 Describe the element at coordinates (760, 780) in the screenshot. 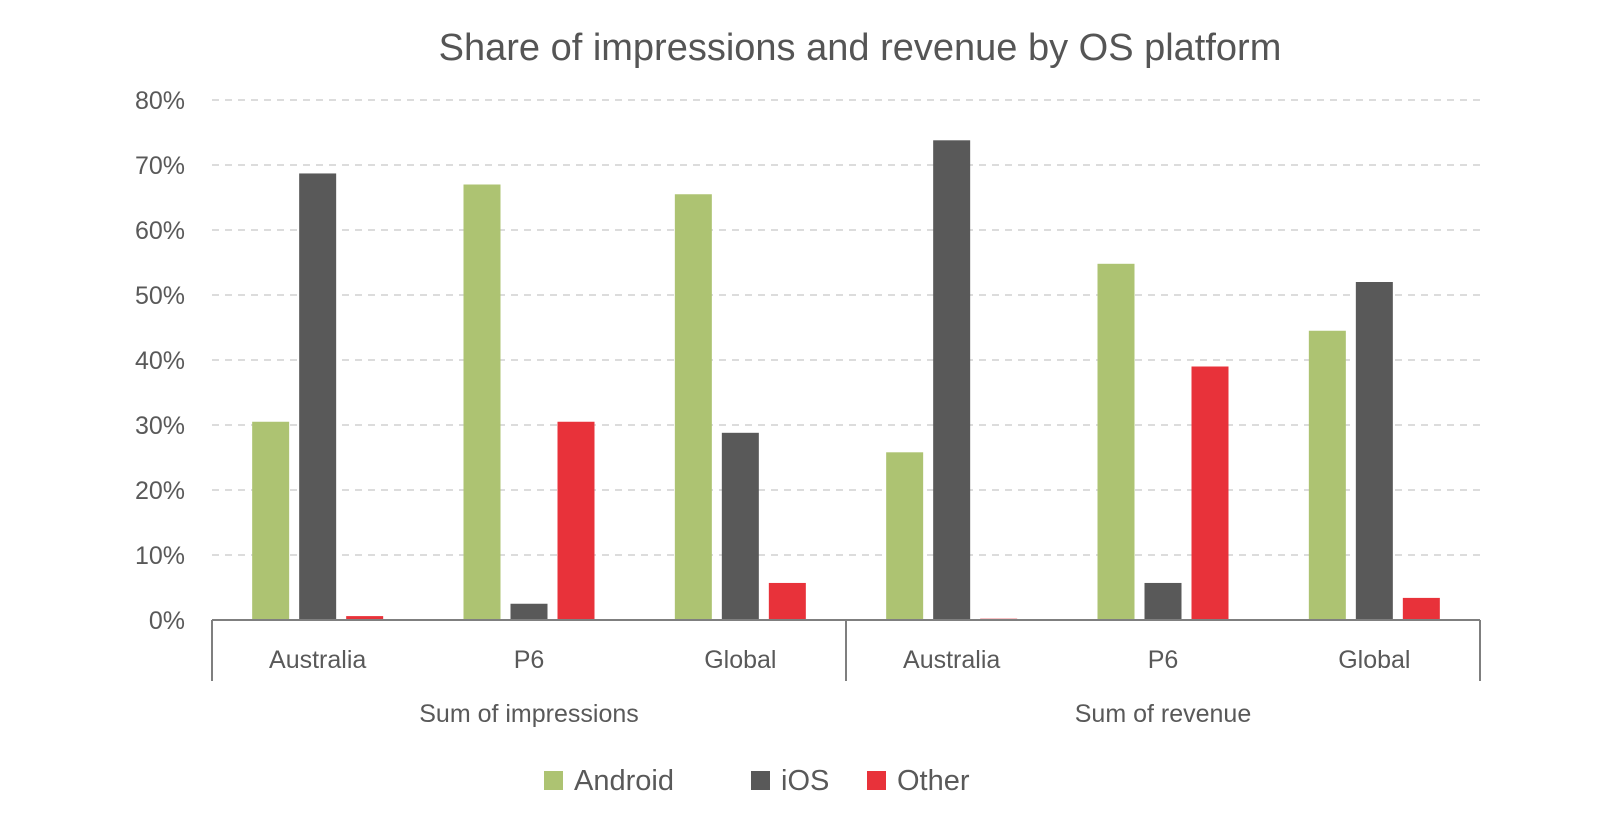

I see `legend-swatch-ios` at that location.